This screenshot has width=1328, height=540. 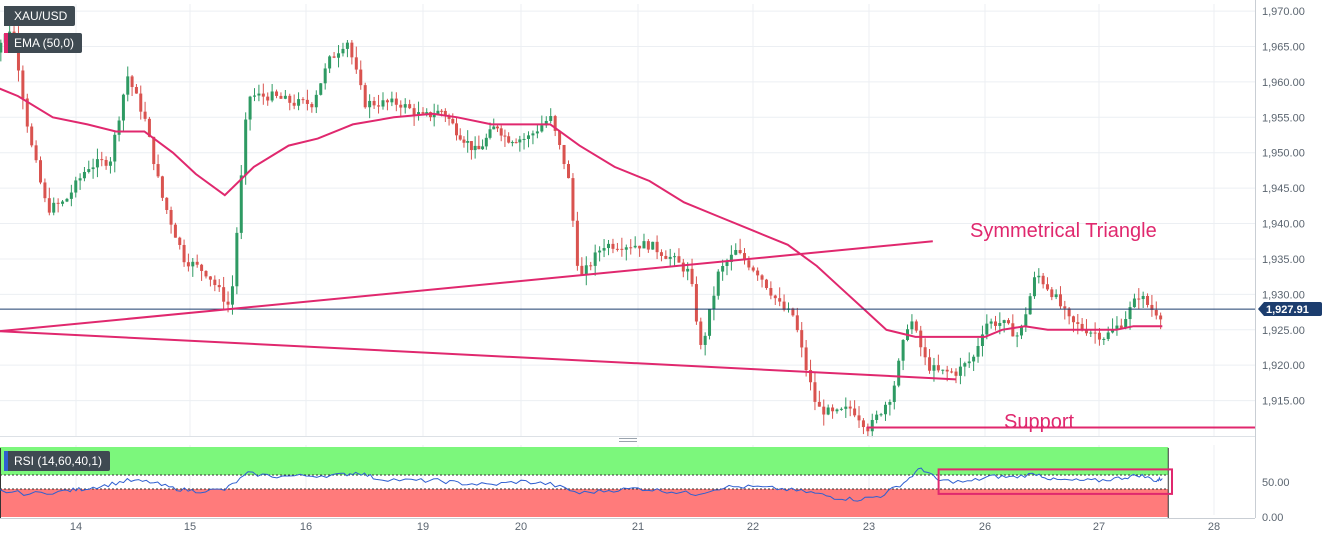 What do you see at coordinates (581, 484) in the screenshot?
I see `rsi-line` at bounding box center [581, 484].